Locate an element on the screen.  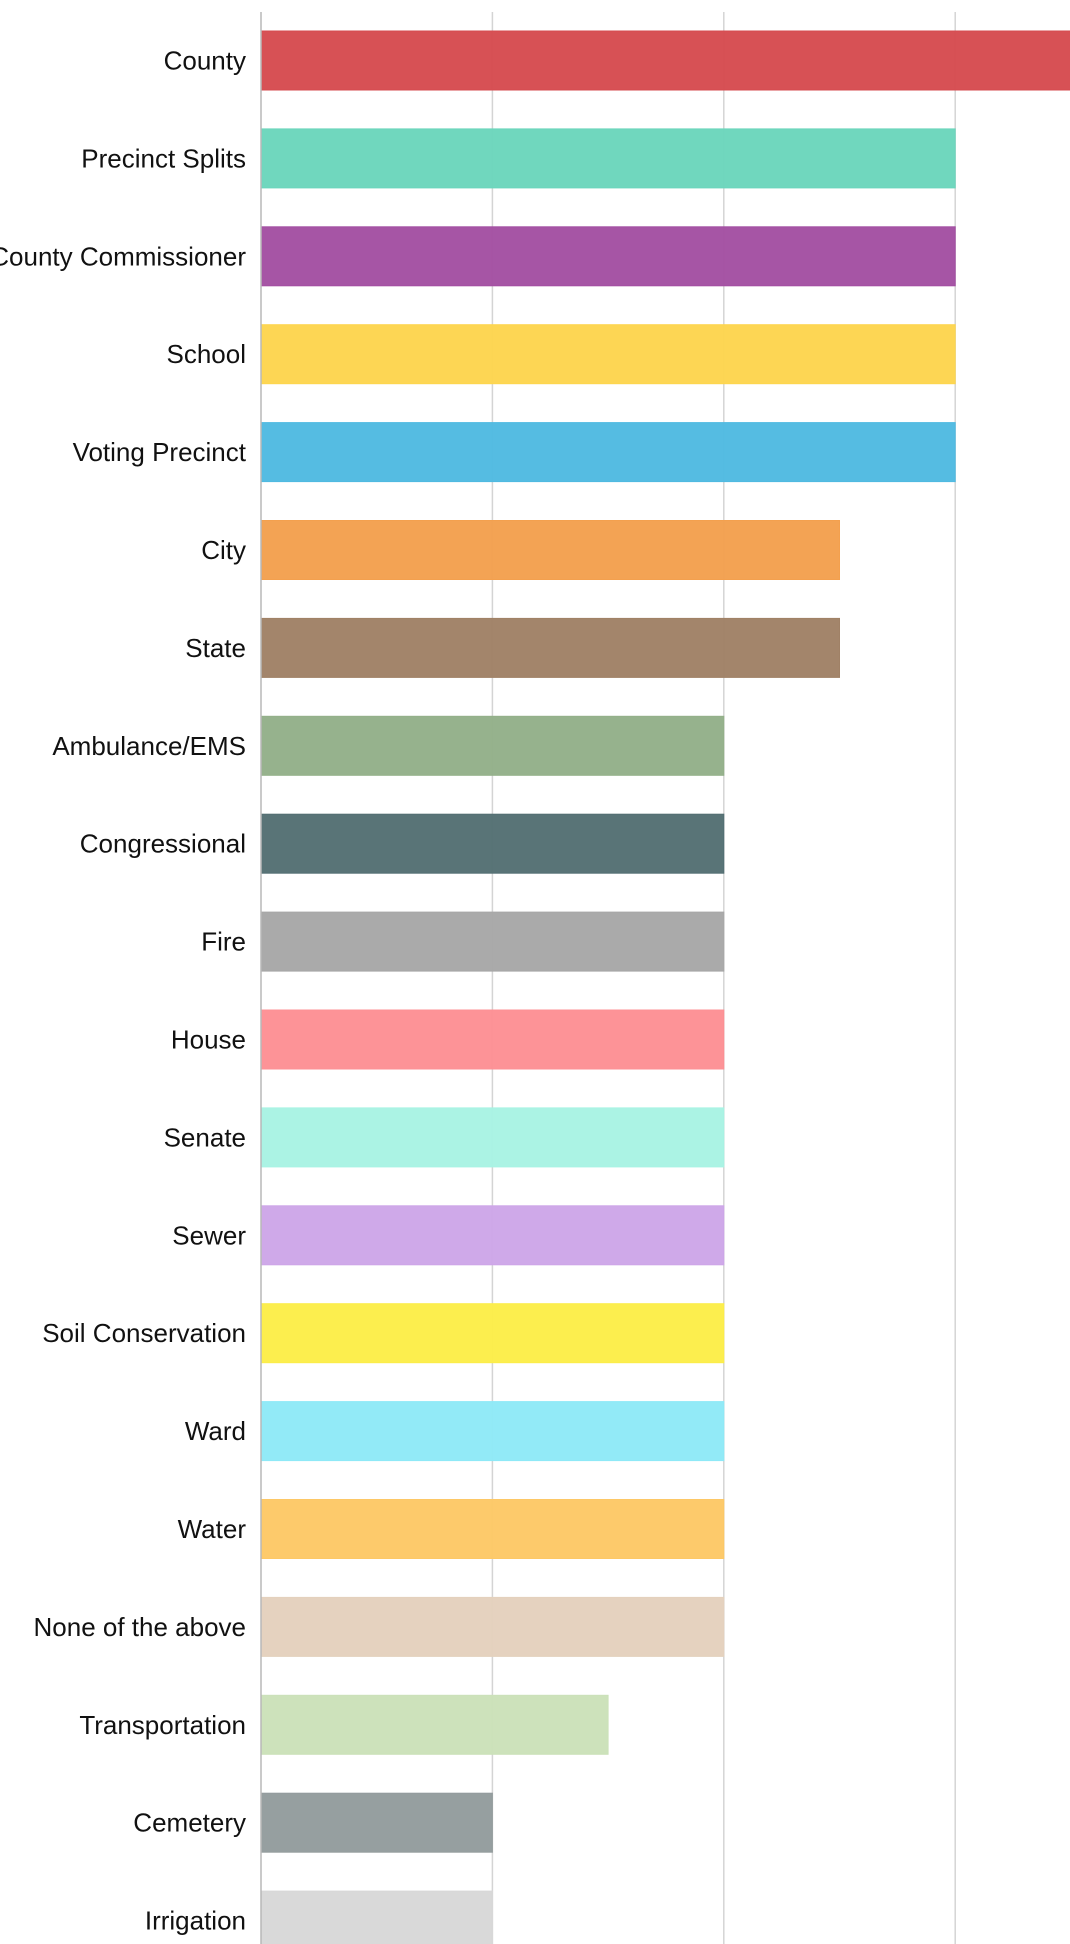
category-label: Sewer is located at coordinates (209, 1235).